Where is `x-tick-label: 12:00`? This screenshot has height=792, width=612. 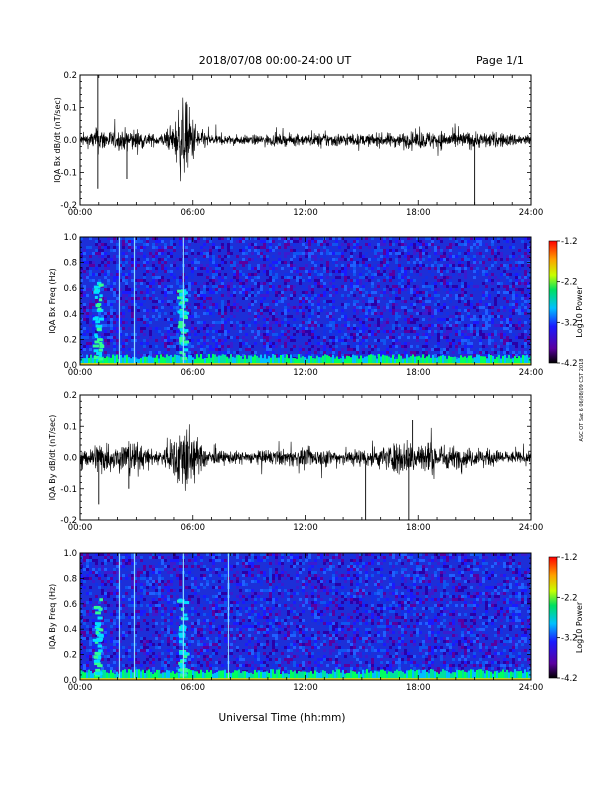 x-tick-label: 12:00 is located at coordinates (305, 373).